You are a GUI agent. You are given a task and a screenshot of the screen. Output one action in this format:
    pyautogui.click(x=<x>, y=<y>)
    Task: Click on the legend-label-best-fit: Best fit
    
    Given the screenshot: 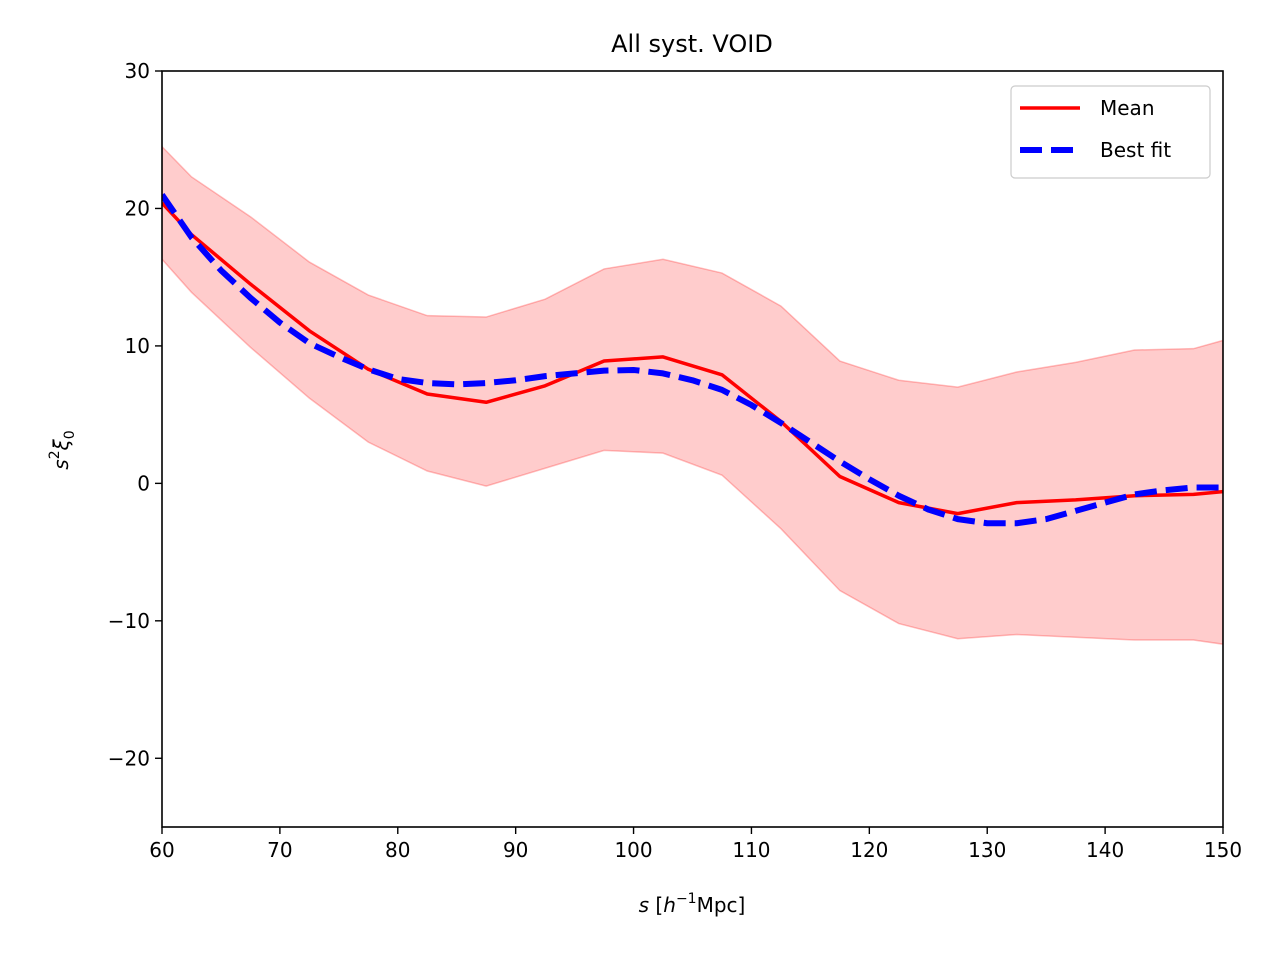 What is the action you would take?
    pyautogui.click(x=1135, y=150)
    